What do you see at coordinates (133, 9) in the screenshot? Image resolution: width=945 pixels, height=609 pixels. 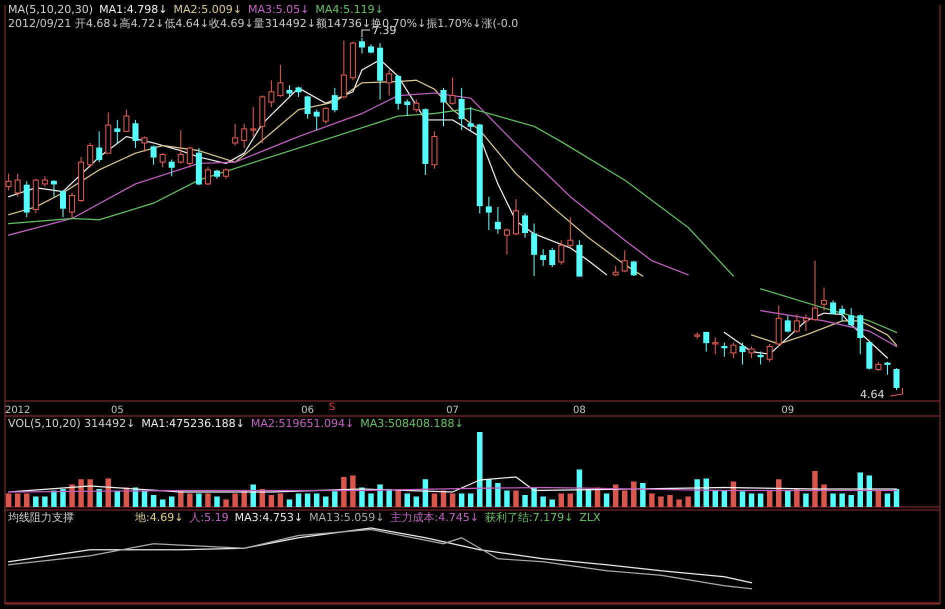 I see `text: MA1:4.798↓` at bounding box center [133, 9].